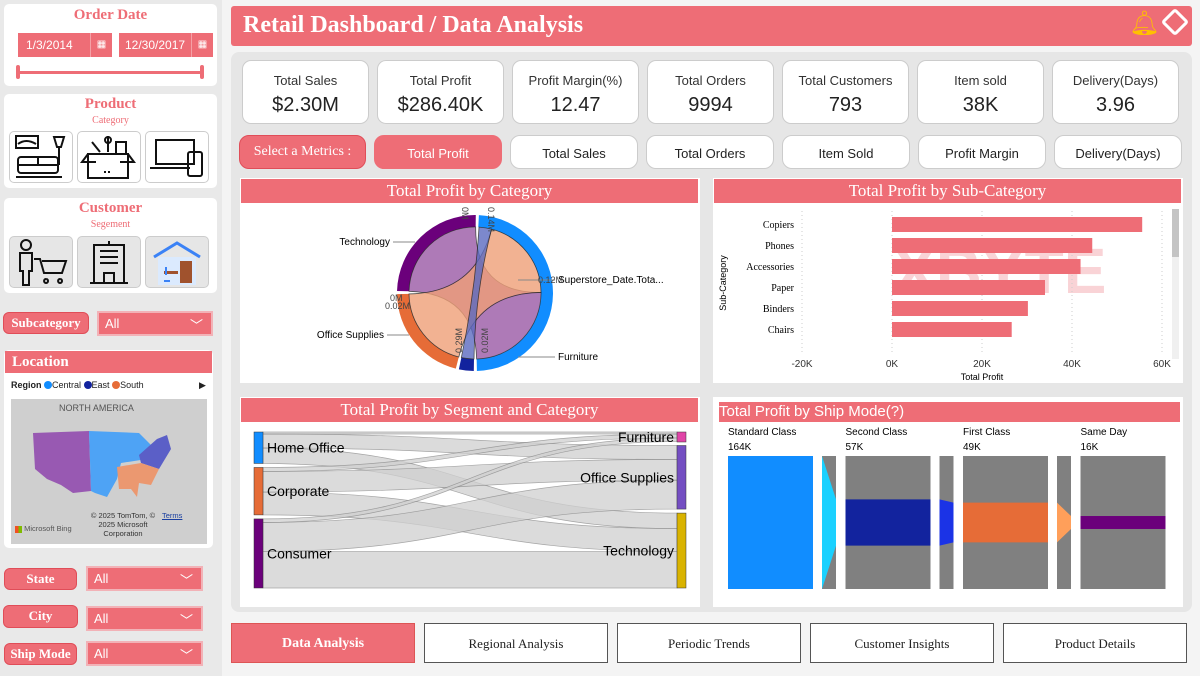 The width and height of the screenshot is (1200, 676). What do you see at coordinates (112, 323) in the screenshot?
I see `subcategory-value: All` at bounding box center [112, 323].